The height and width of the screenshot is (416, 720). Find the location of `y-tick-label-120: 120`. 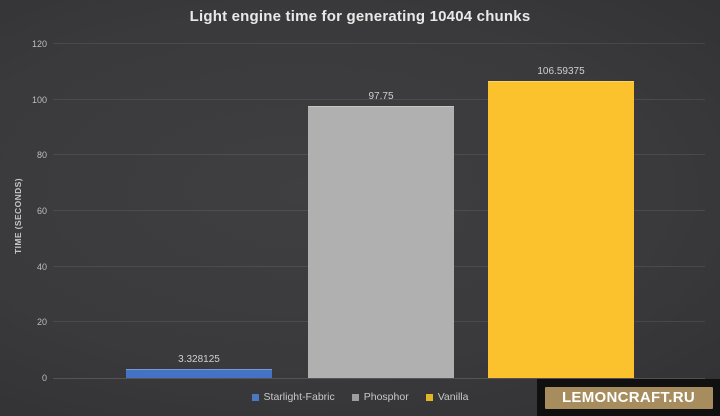

y-tick-label-120: 120 is located at coordinates (39, 44).